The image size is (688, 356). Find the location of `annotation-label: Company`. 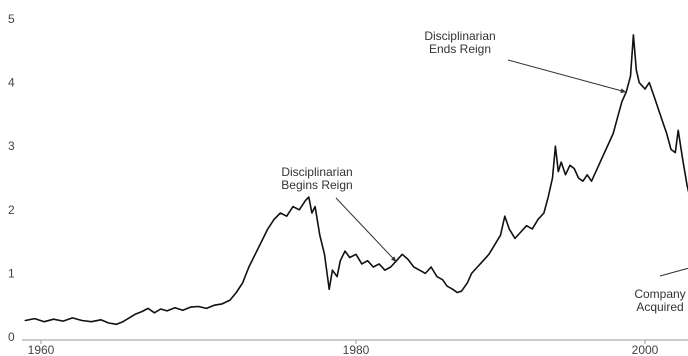

annotation-label: Company is located at coordinates (659, 294).